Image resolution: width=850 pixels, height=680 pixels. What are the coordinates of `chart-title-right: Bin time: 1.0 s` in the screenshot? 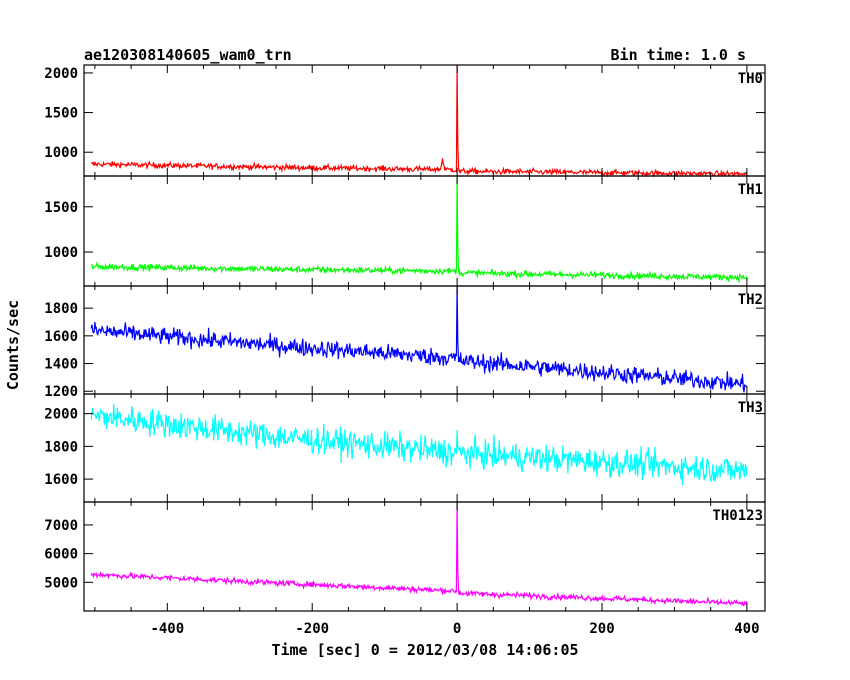 It's located at (678, 55).